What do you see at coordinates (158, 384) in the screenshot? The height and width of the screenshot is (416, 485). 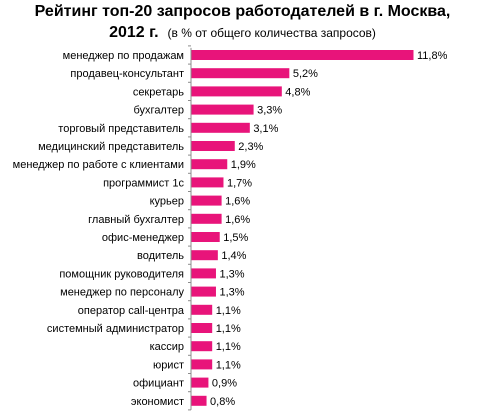 I see `category-label: официант` at bounding box center [158, 384].